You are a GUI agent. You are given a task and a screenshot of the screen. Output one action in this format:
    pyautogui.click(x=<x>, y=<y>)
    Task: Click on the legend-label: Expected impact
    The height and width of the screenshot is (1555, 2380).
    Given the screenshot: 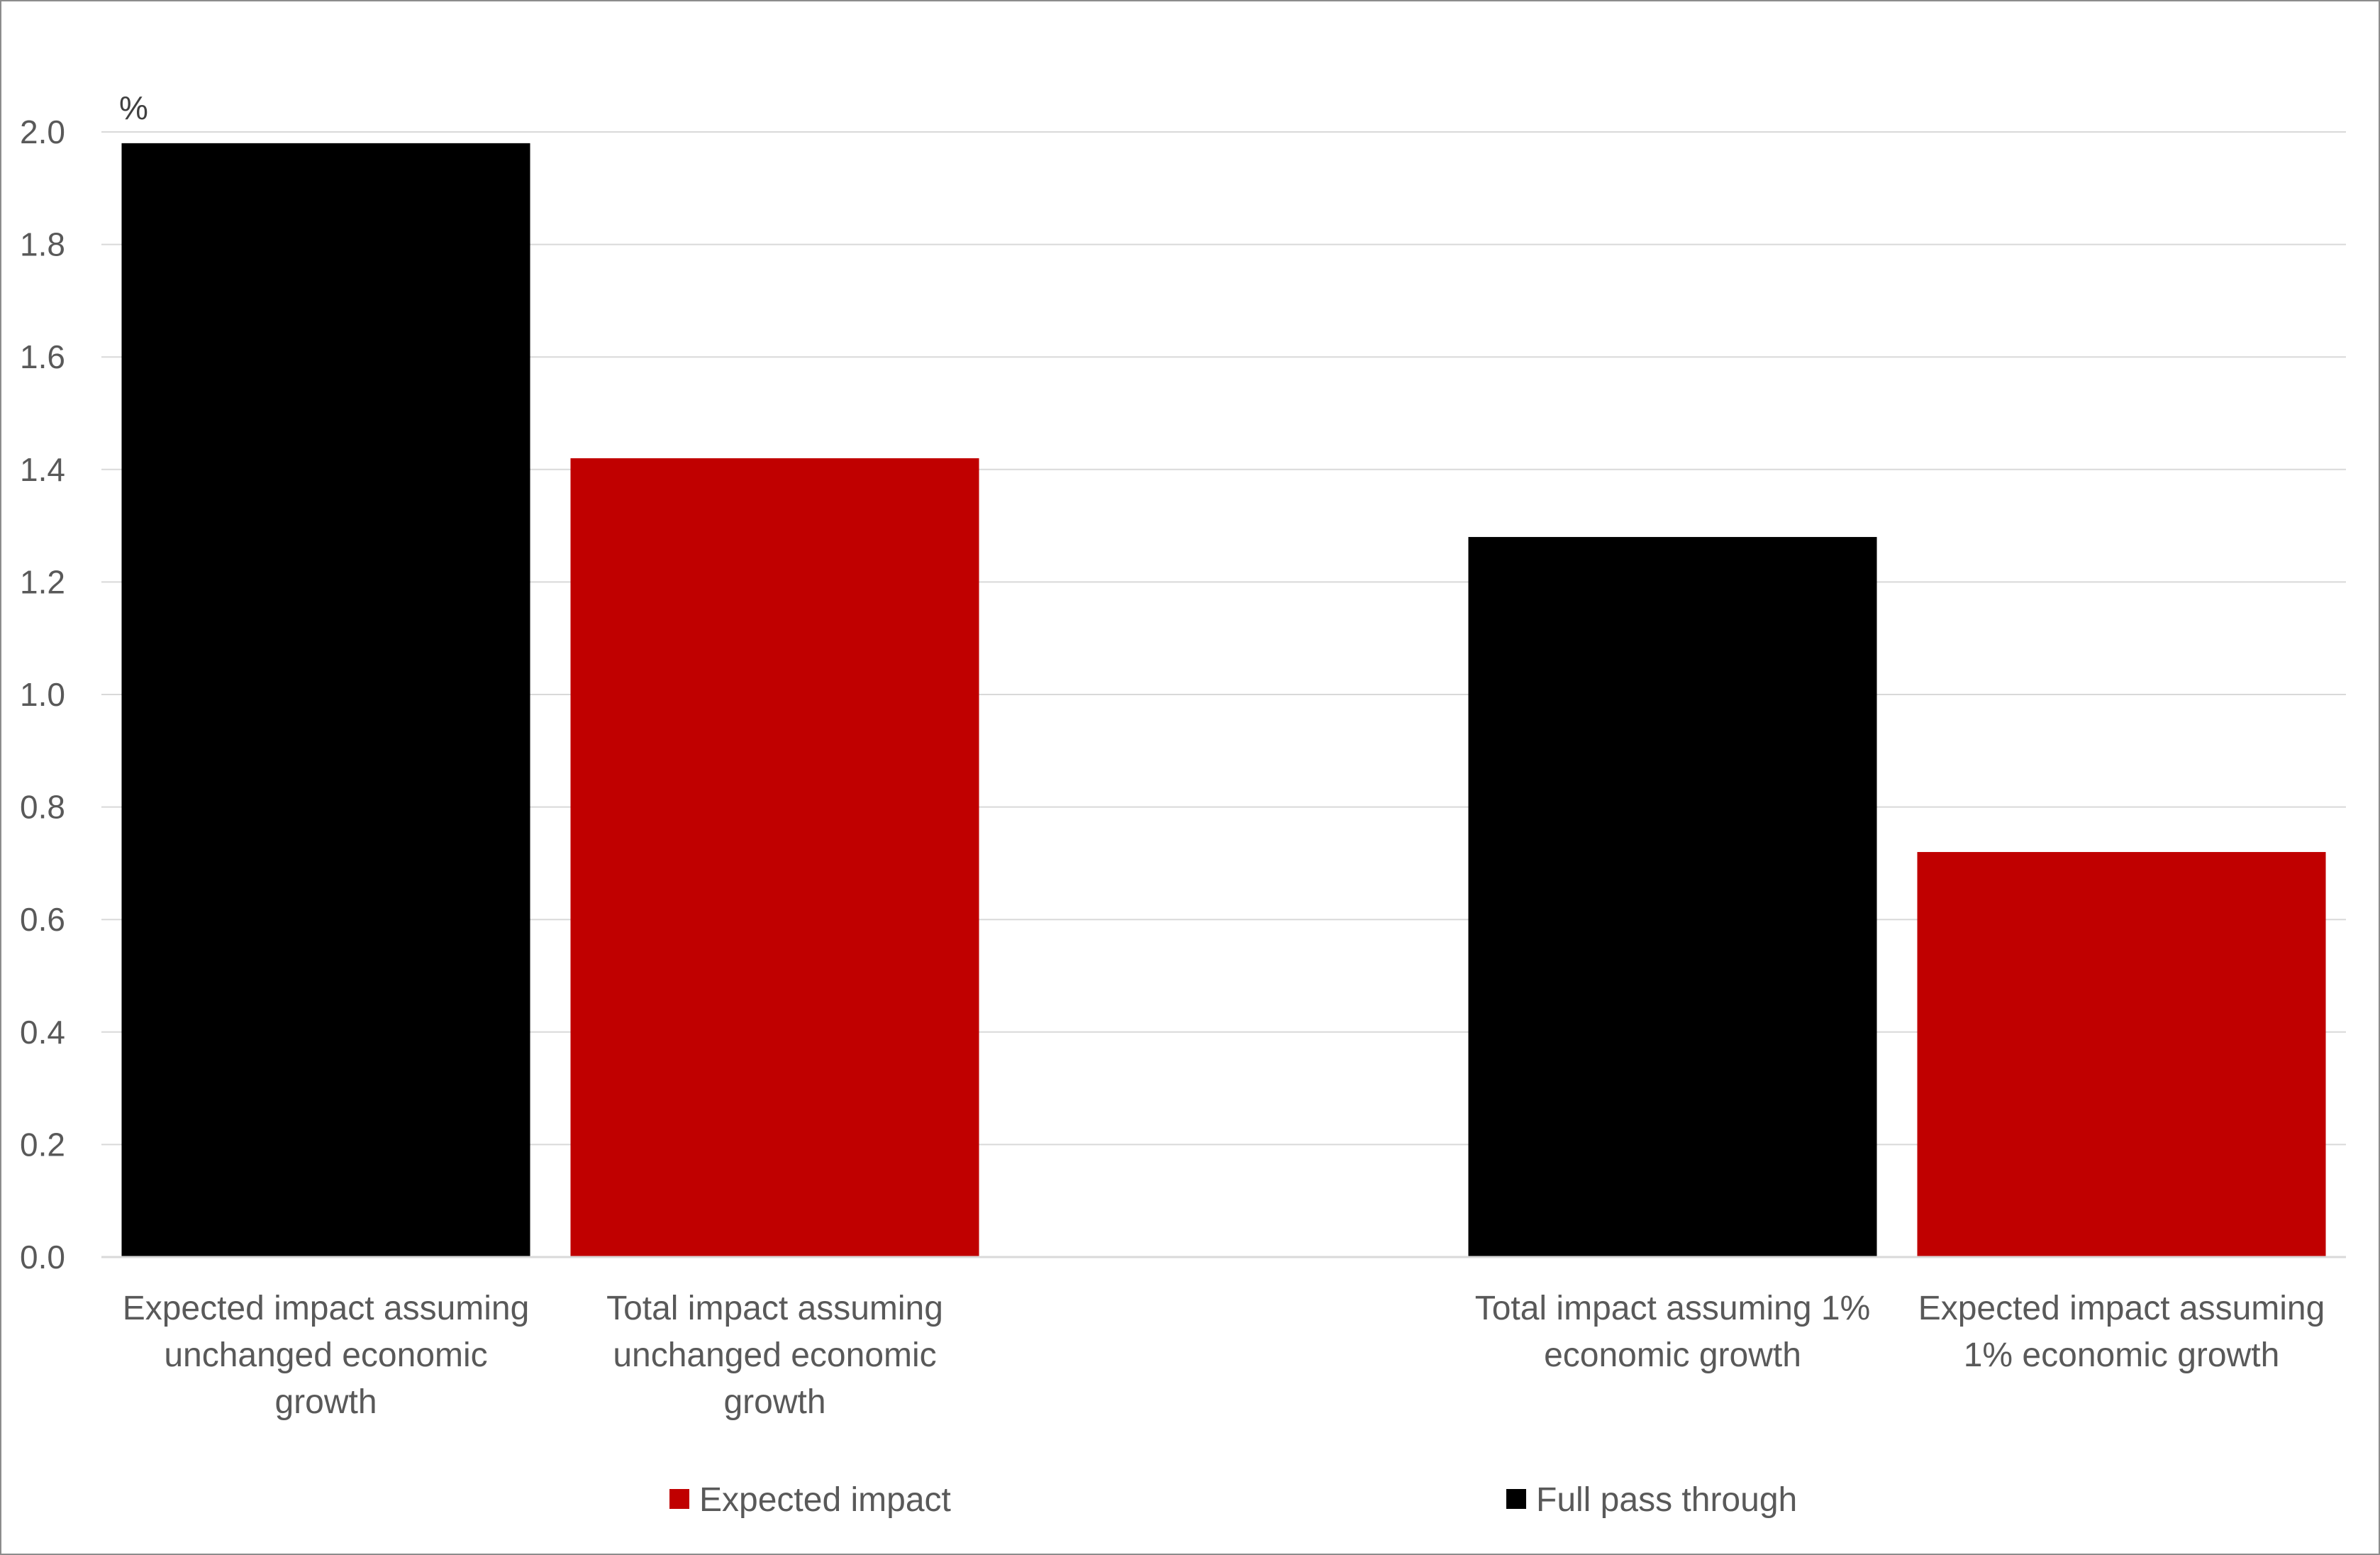 What is the action you would take?
    pyautogui.click(x=825, y=1500)
    